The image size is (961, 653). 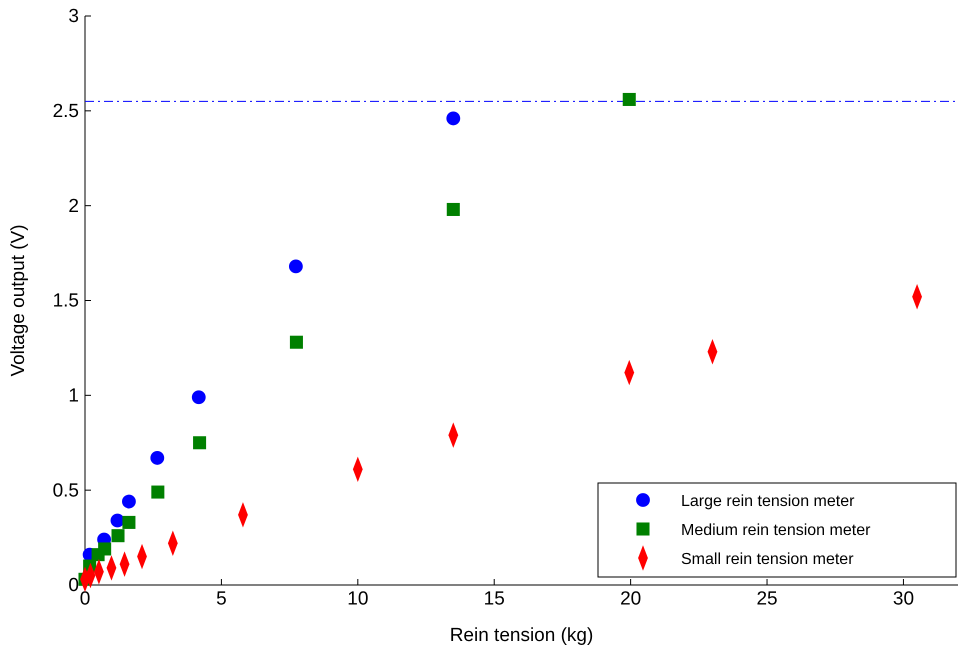 What do you see at coordinates (221, 599) in the screenshot?
I see `x-tick-label: 5` at bounding box center [221, 599].